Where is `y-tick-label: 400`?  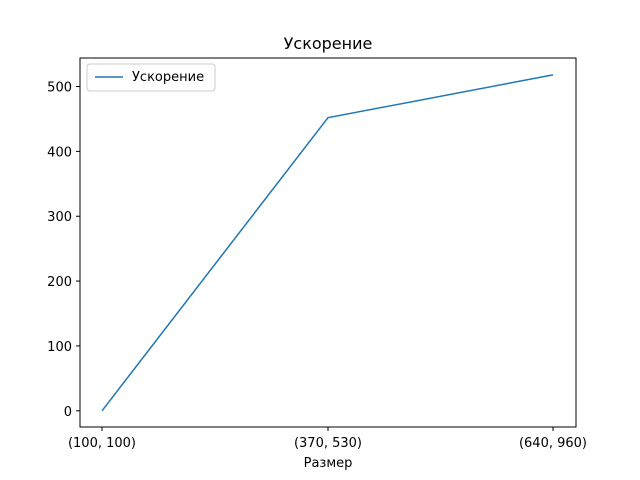
y-tick-label: 400 is located at coordinates (59, 152).